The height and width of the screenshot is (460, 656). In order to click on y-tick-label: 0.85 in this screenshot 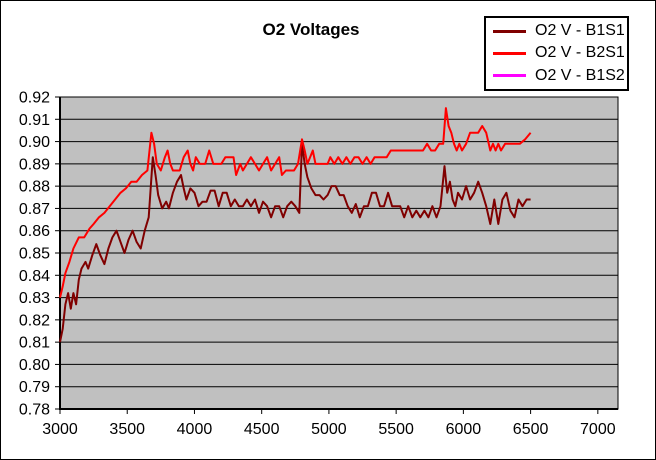, I will do `click(34, 254)`.